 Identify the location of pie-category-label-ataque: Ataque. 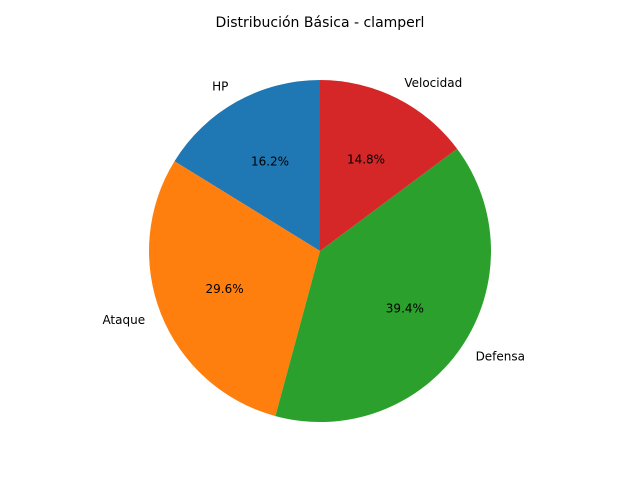
(123, 320).